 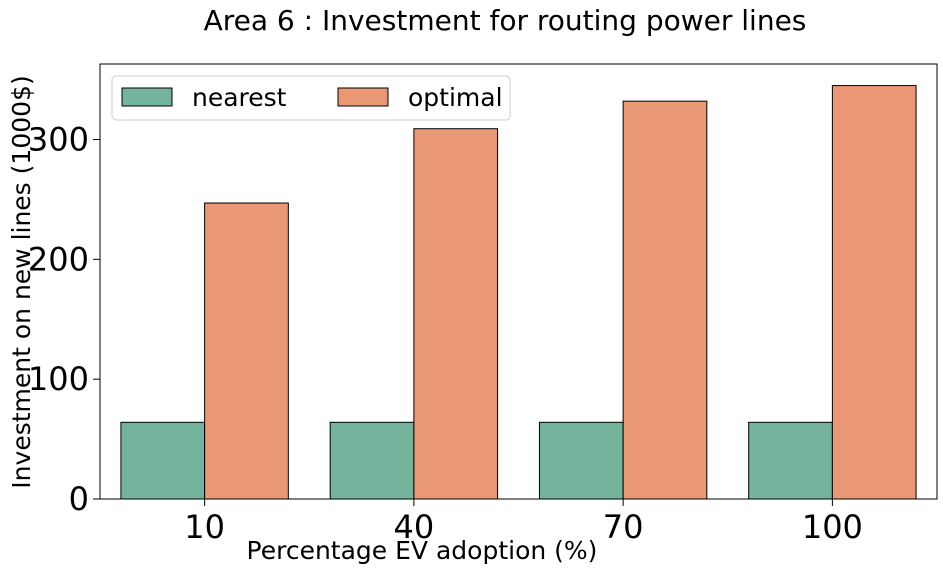 I want to click on y-axis: 0 100 200 300, so click(x=64, y=319).